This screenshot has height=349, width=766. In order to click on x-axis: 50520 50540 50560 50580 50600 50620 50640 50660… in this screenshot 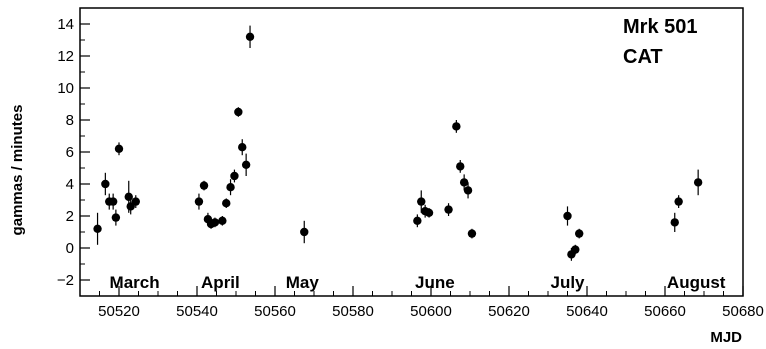, I will do `click(421, 303)`.